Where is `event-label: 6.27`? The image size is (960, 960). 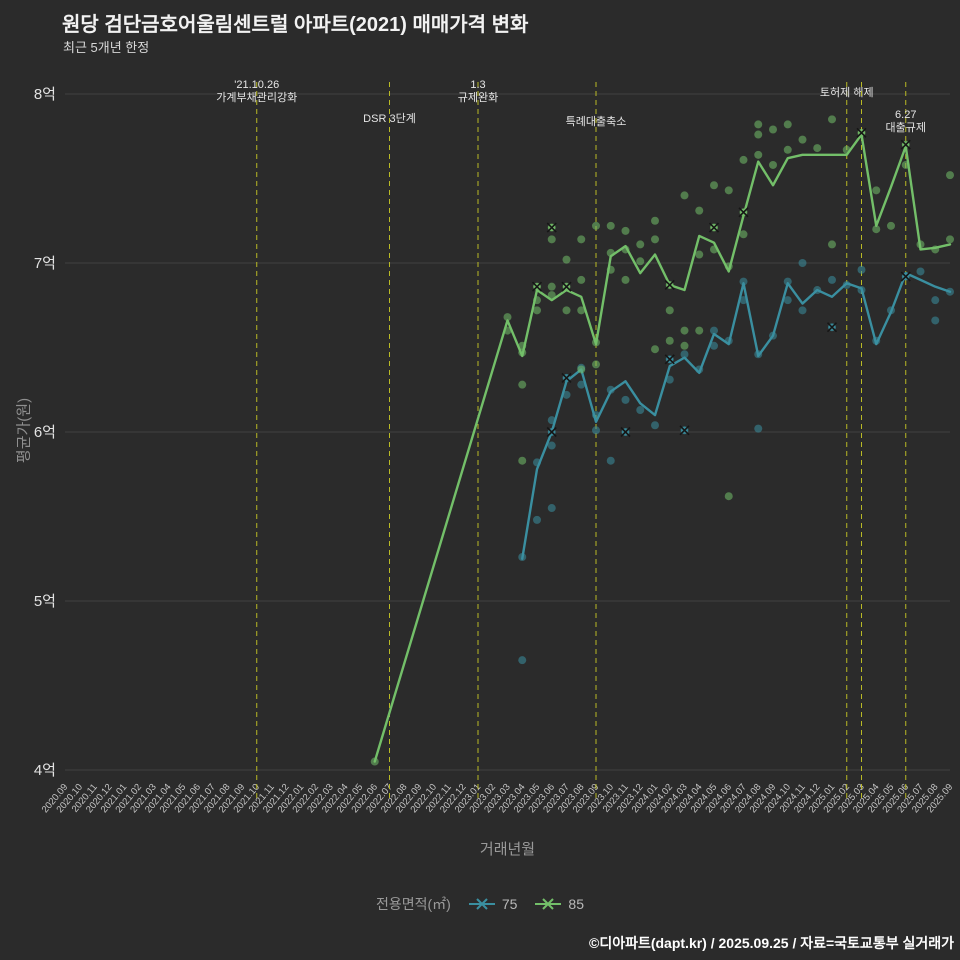 event-label: 6.27 is located at coordinates (905, 115).